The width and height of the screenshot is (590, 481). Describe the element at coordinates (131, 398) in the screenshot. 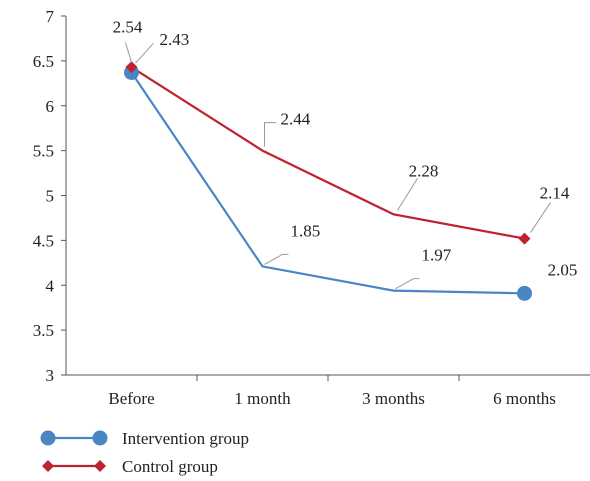

I see `x-category-label: Before` at that location.